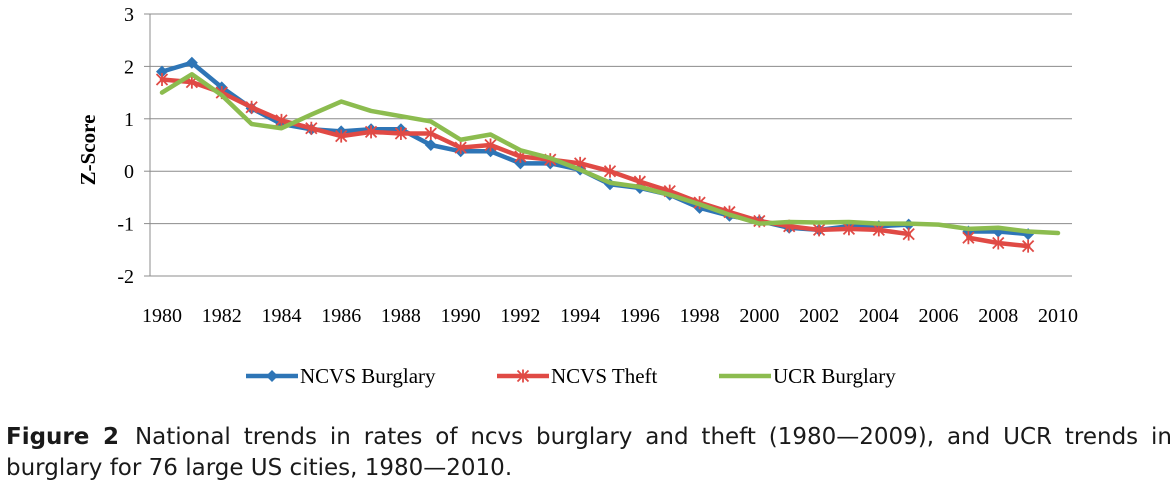 The height and width of the screenshot is (490, 1175). I want to click on legend-label: UCR Burglary, so click(834, 376).